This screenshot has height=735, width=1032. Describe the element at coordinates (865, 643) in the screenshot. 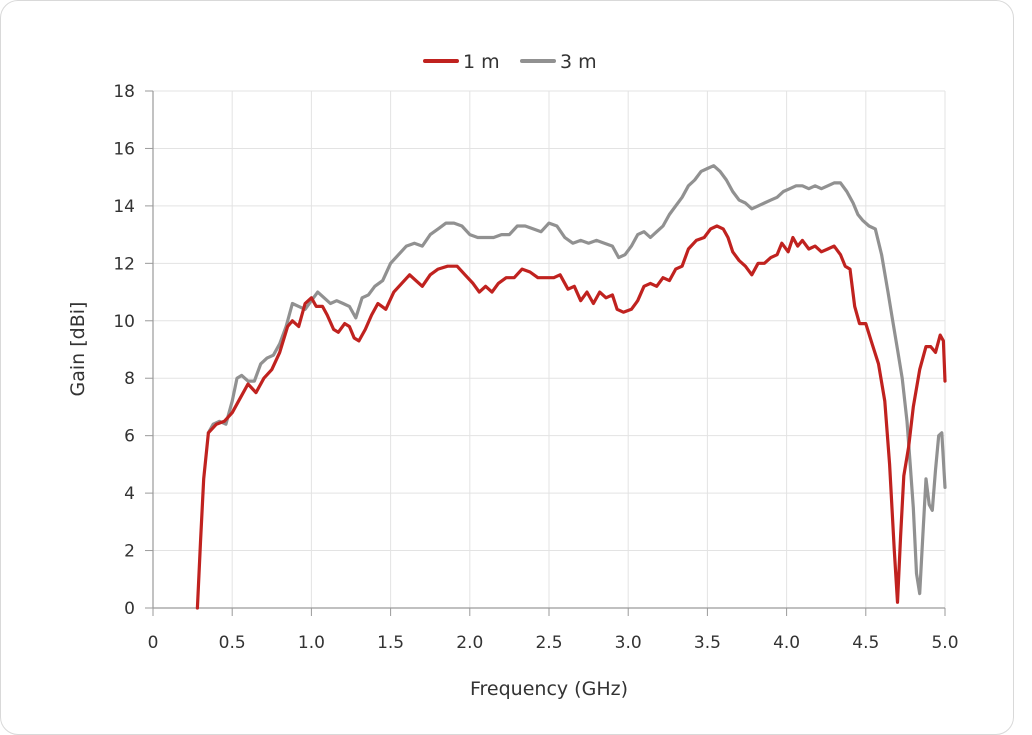

I see `x-tick-label: 4.5` at that location.